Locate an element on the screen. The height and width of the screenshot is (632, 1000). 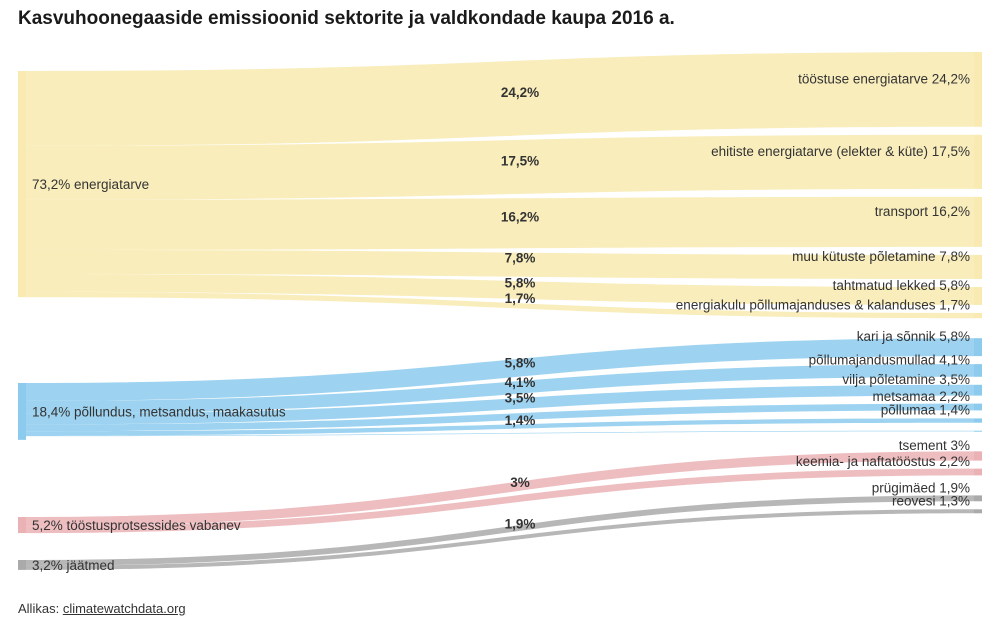
target-label-muu-kutuste-poletamine-7-8: muu kütuste põletamine 7,8% is located at coordinates (881, 256).